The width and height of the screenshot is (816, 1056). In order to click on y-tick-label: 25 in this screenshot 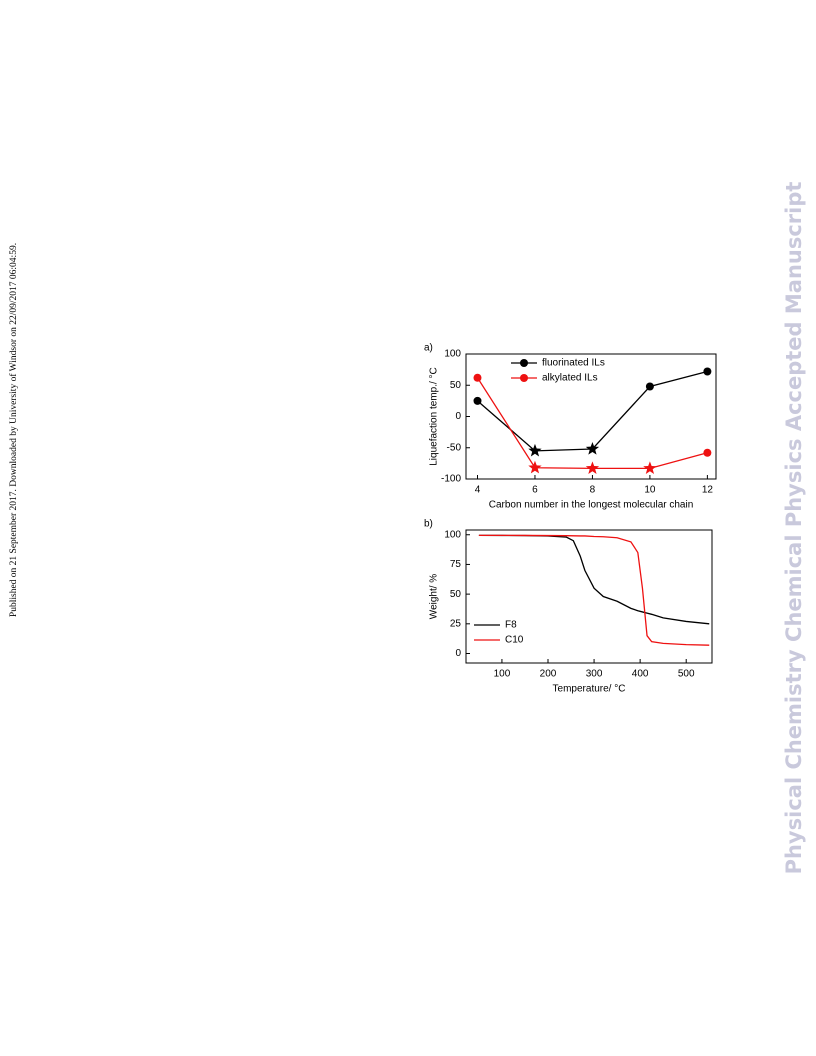, I will do `click(456, 623)`.